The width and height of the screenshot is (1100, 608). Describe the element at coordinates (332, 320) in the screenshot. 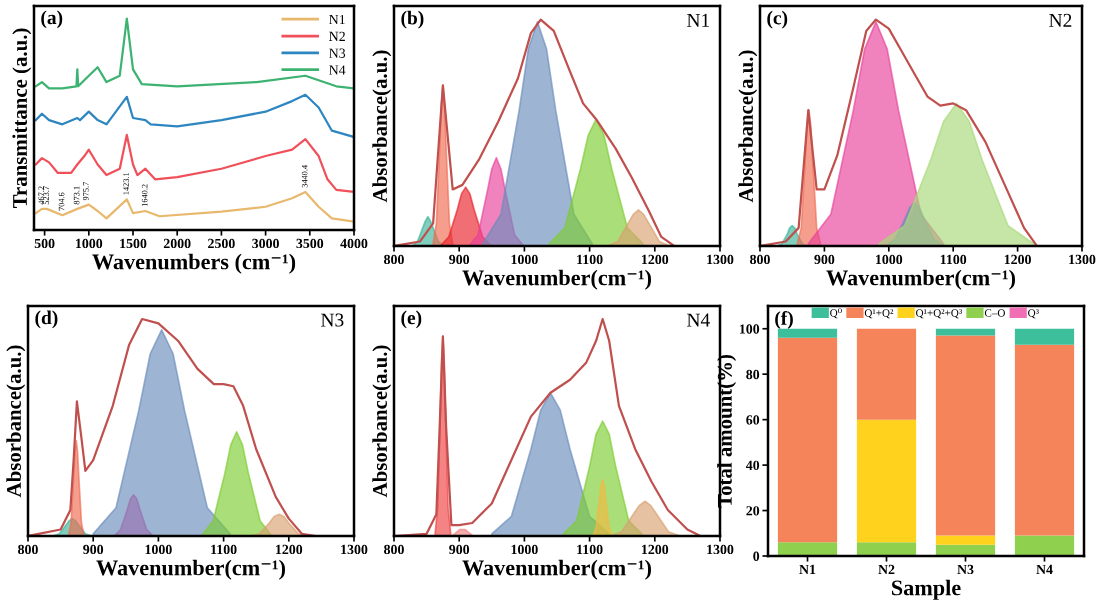

I see `chart-subtitle: N3` at that location.